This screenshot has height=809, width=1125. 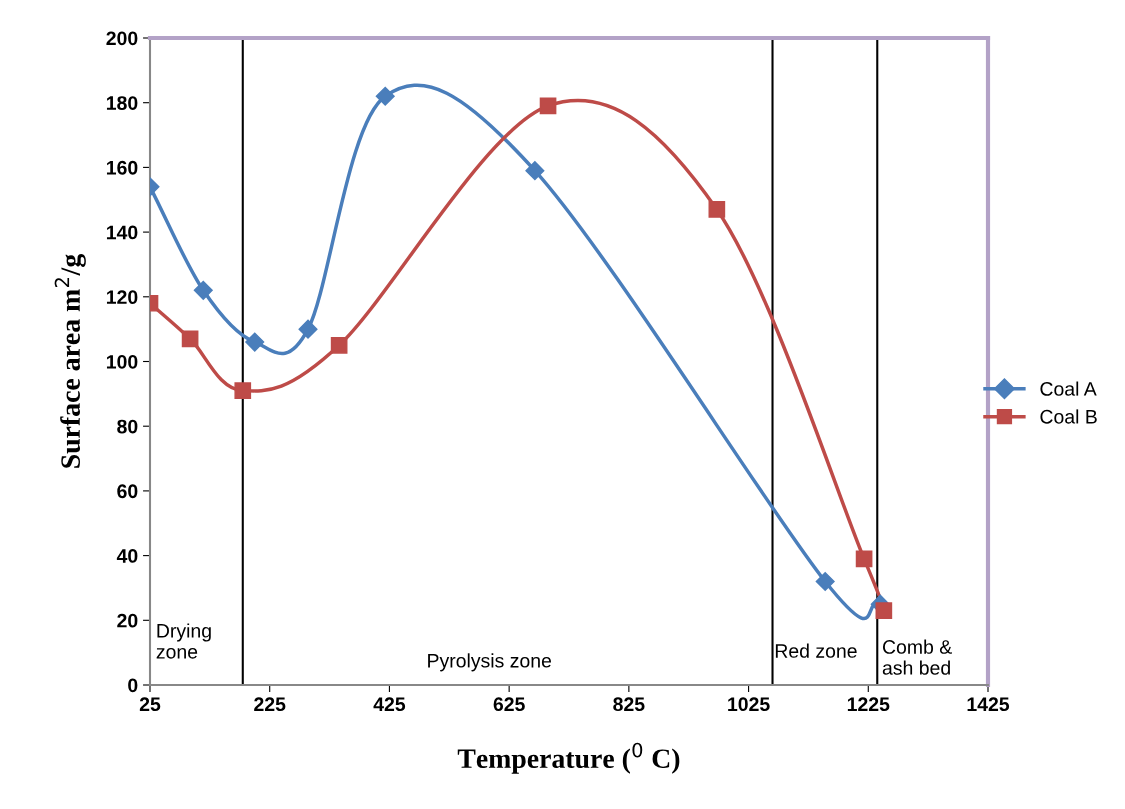 What do you see at coordinates (127, 556) in the screenshot?
I see `y-tick-label: 40` at bounding box center [127, 556].